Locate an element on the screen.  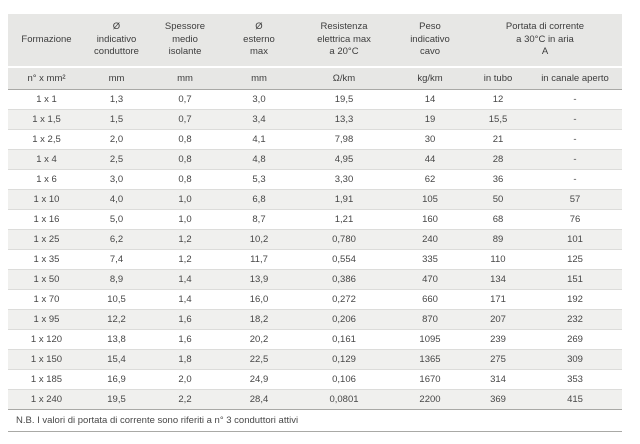
cell-formazione: 1 x 4 is located at coordinates (46, 159).